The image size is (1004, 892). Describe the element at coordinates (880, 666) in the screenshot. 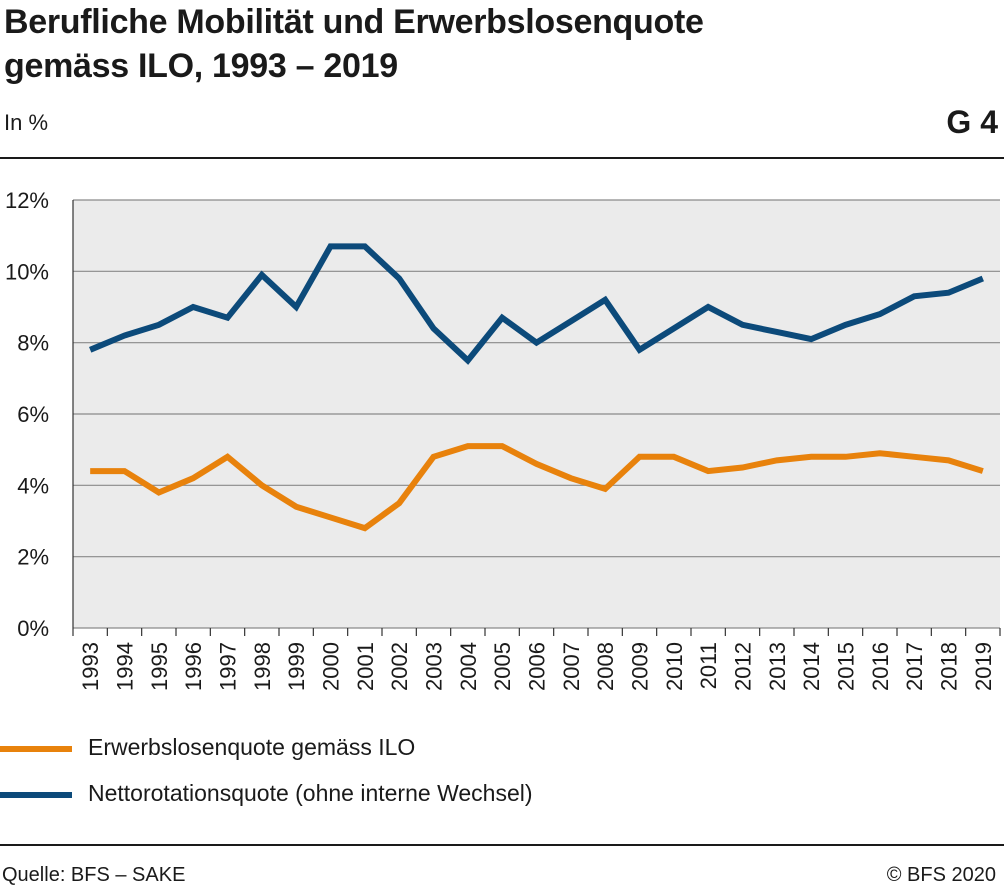

I see `x-tick-label: 2016` at that location.